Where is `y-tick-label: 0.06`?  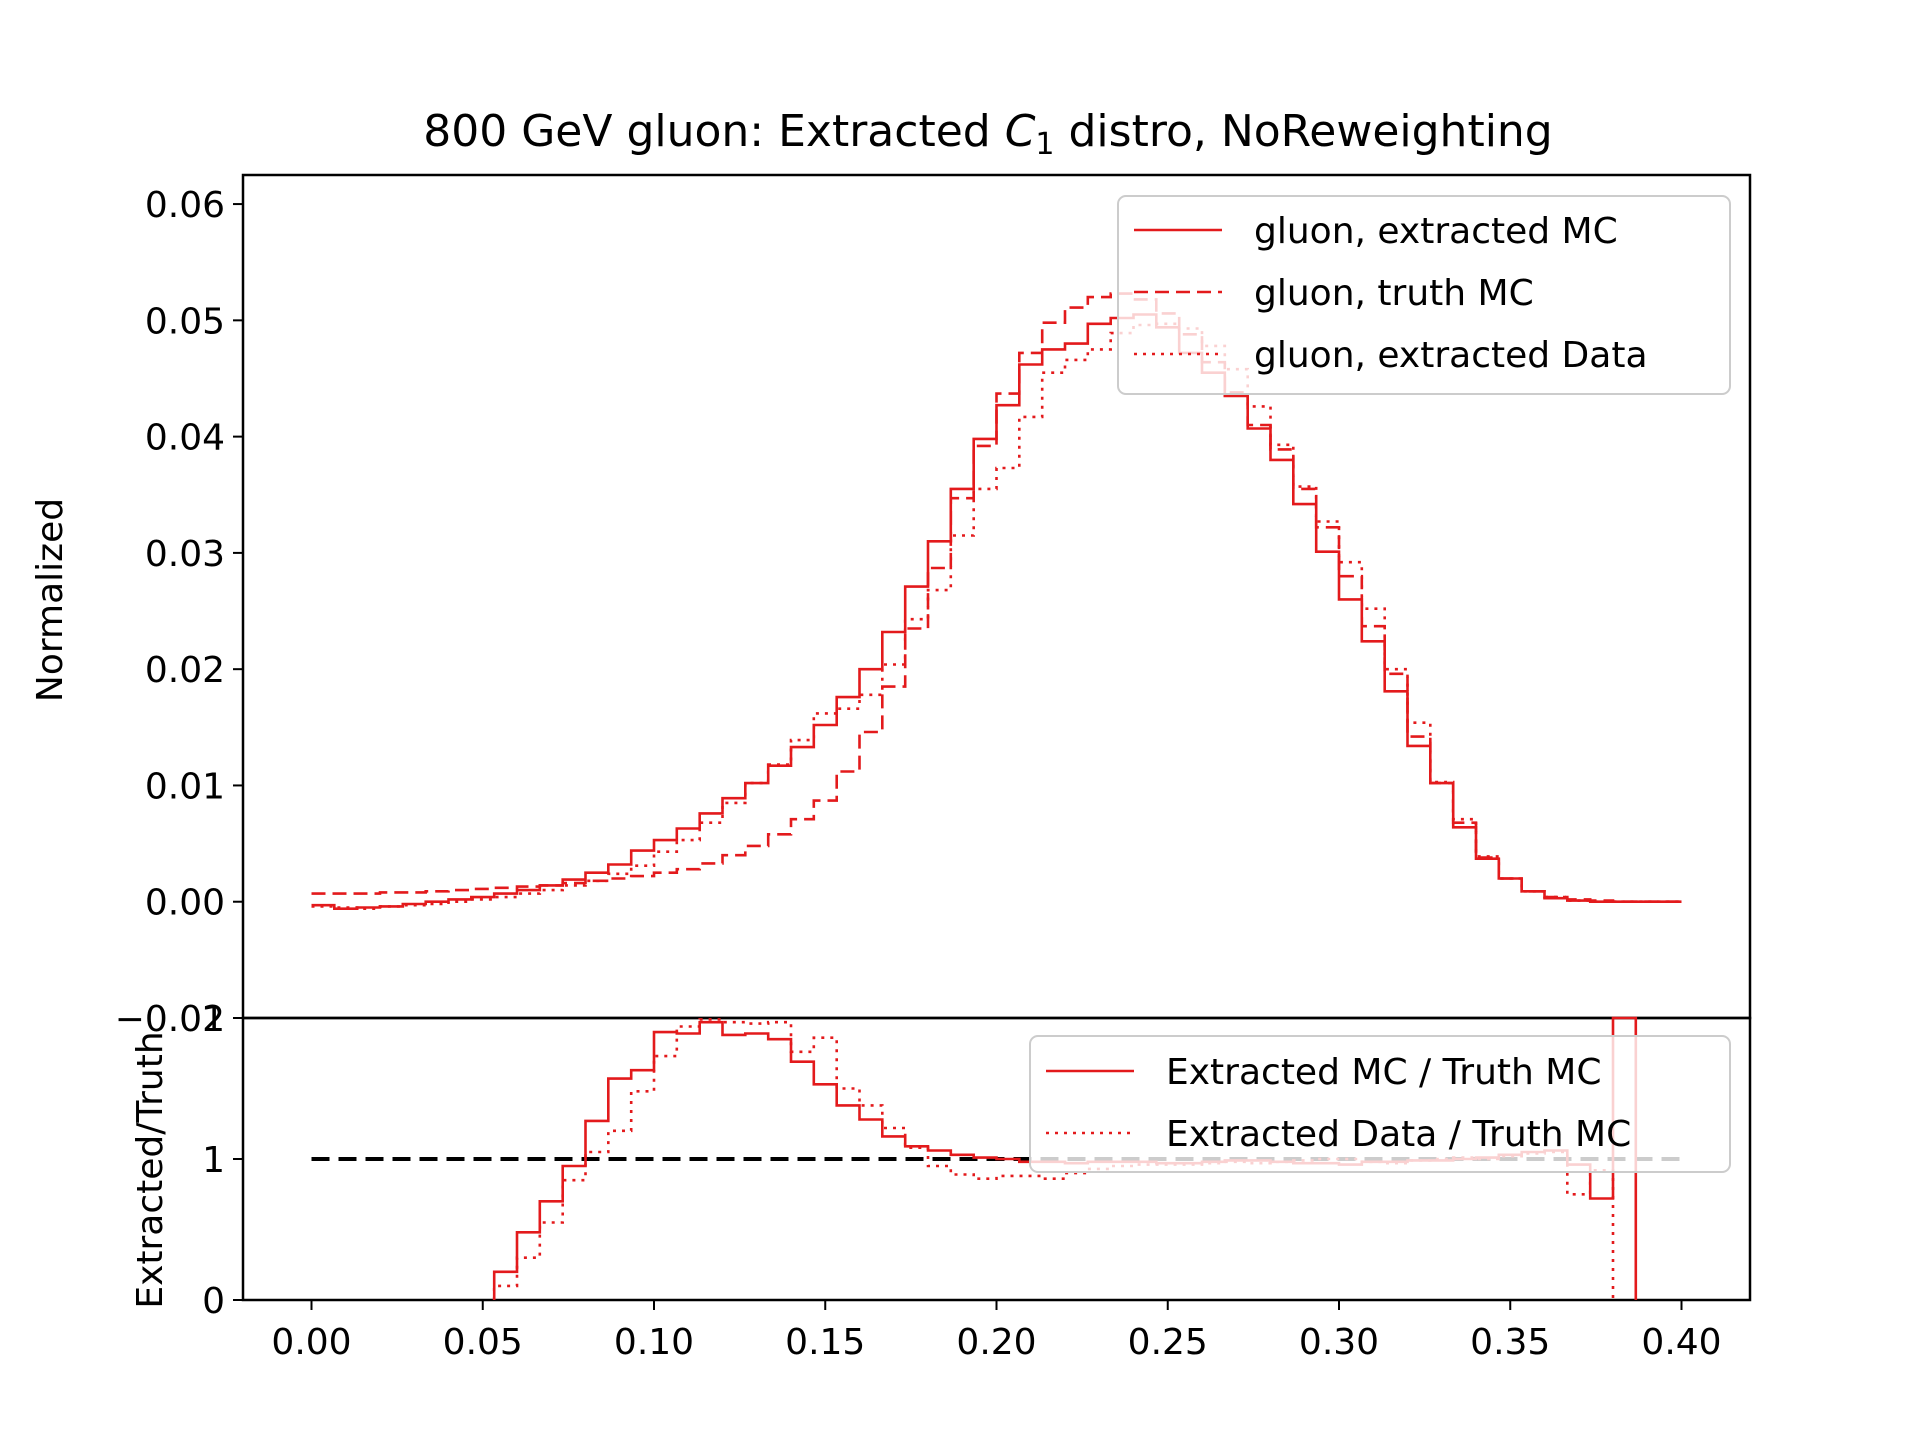
y-tick-label: 0.06 is located at coordinates (185, 205).